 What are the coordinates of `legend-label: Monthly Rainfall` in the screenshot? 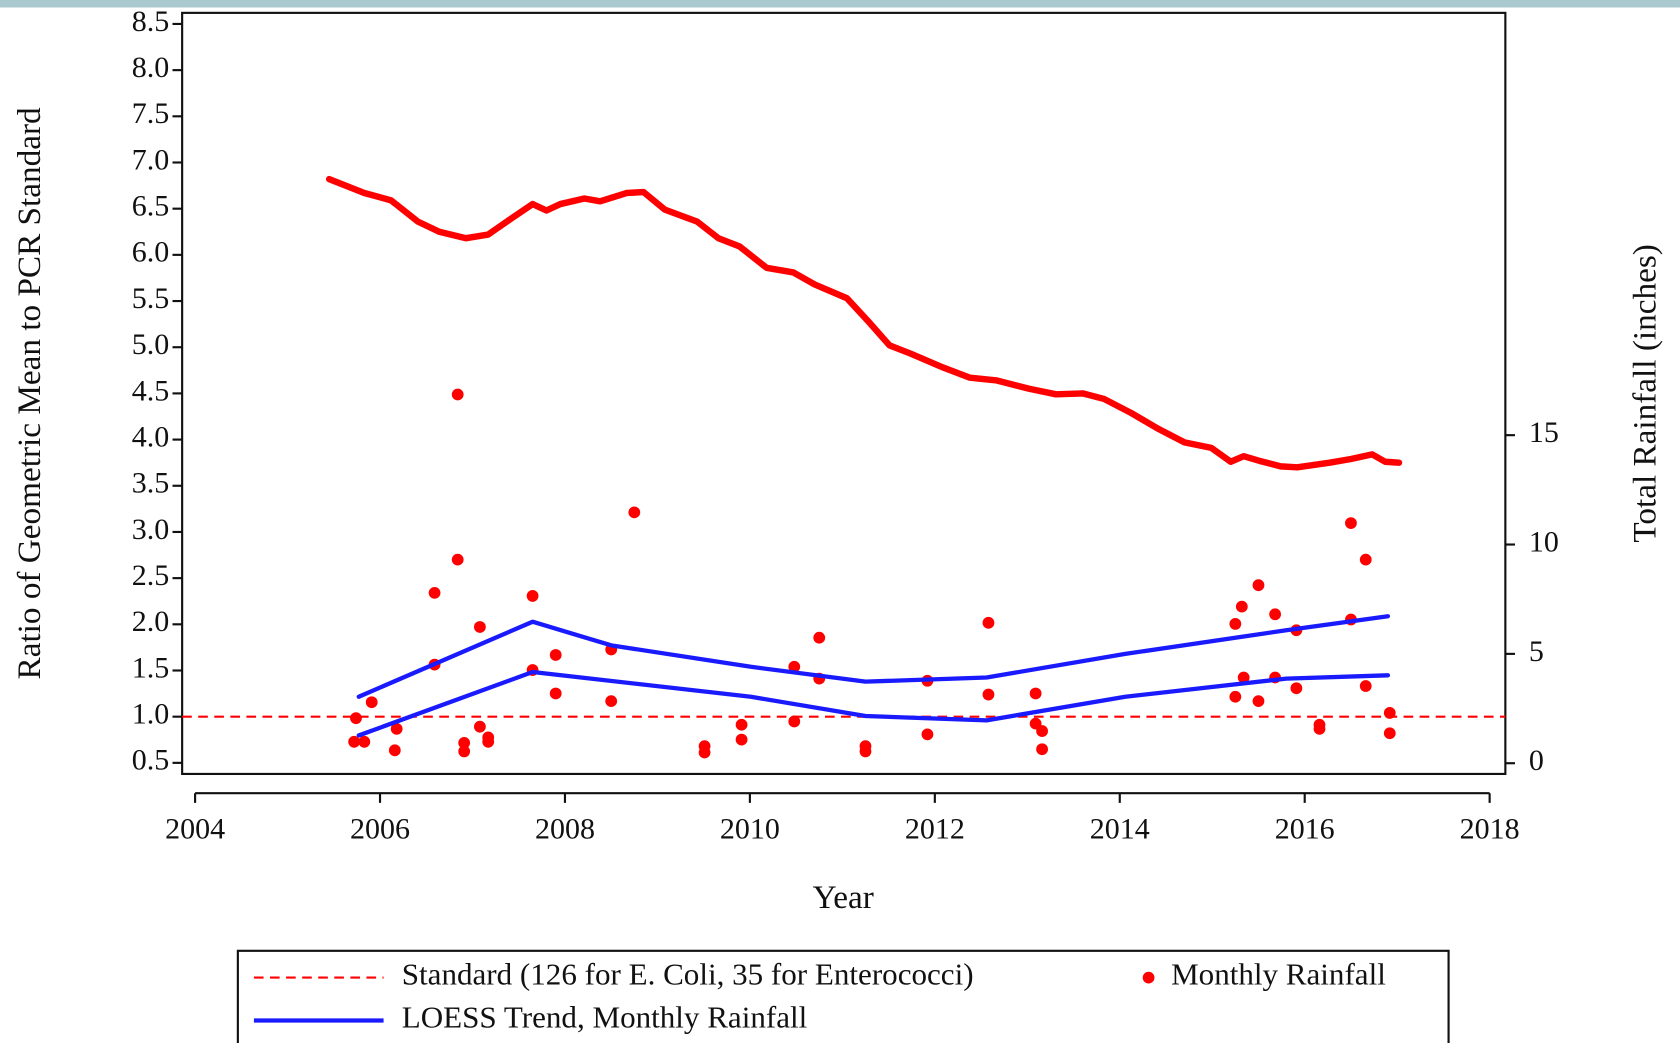 It's located at (1278, 974).